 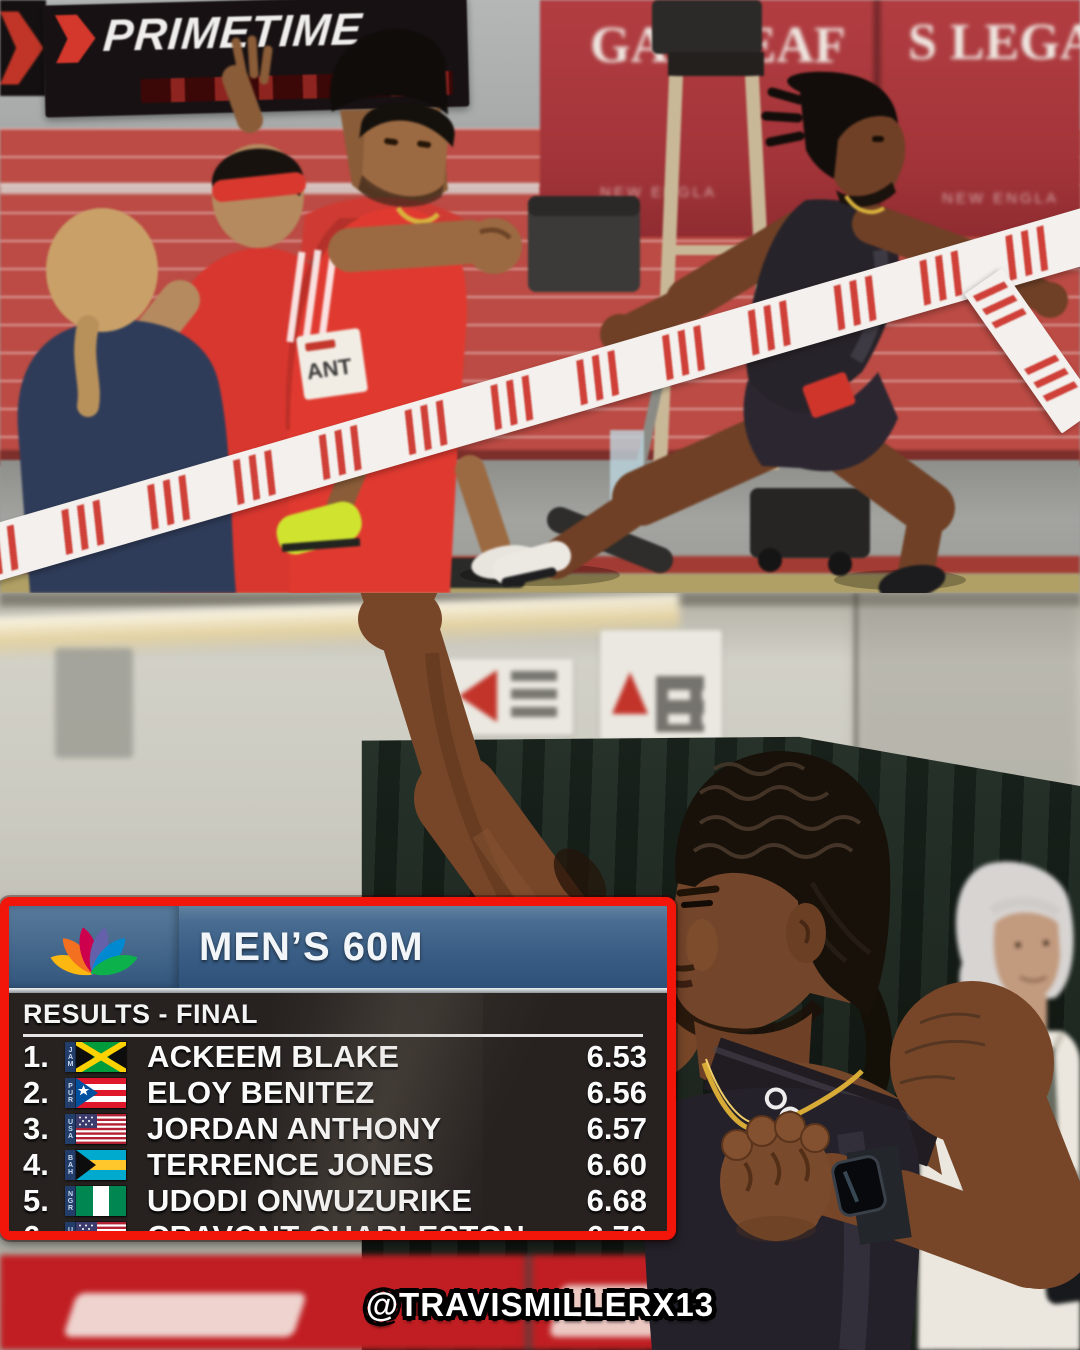 I want to click on graphic-header: MEN’S 60M, so click(x=338, y=947).